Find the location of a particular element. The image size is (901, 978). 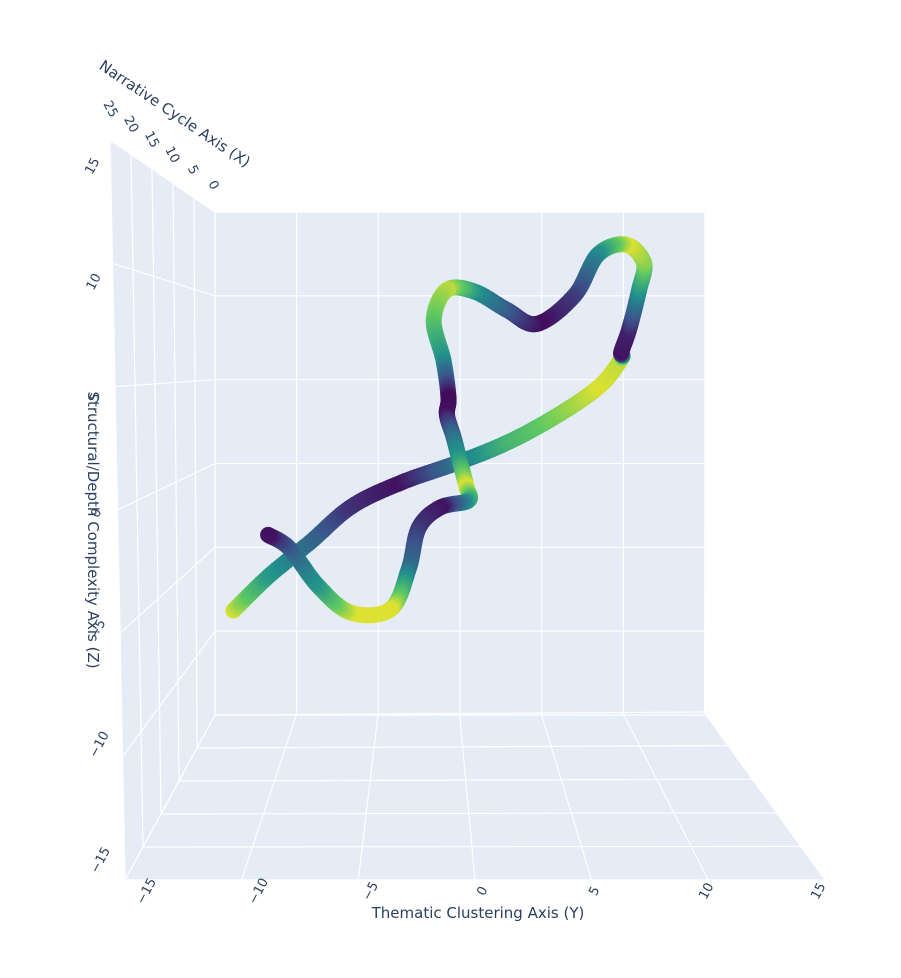

z-axis-title: Structural/Depth Complexity Axis (Z) is located at coordinates (93, 529).